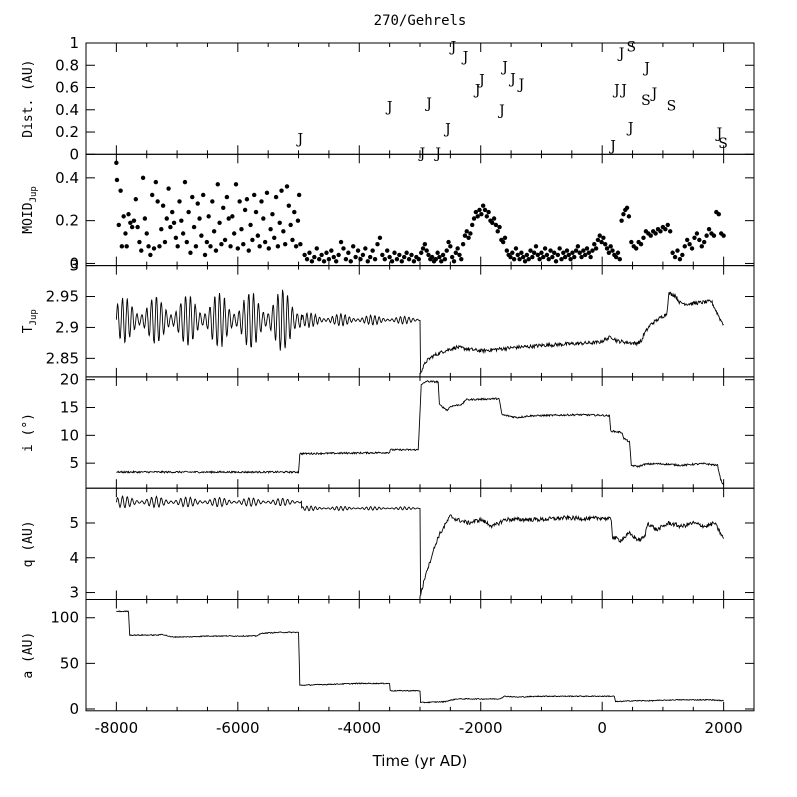 The height and width of the screenshot is (797, 797). I want to click on chart-title: 270/Gehrels, so click(420, 21).